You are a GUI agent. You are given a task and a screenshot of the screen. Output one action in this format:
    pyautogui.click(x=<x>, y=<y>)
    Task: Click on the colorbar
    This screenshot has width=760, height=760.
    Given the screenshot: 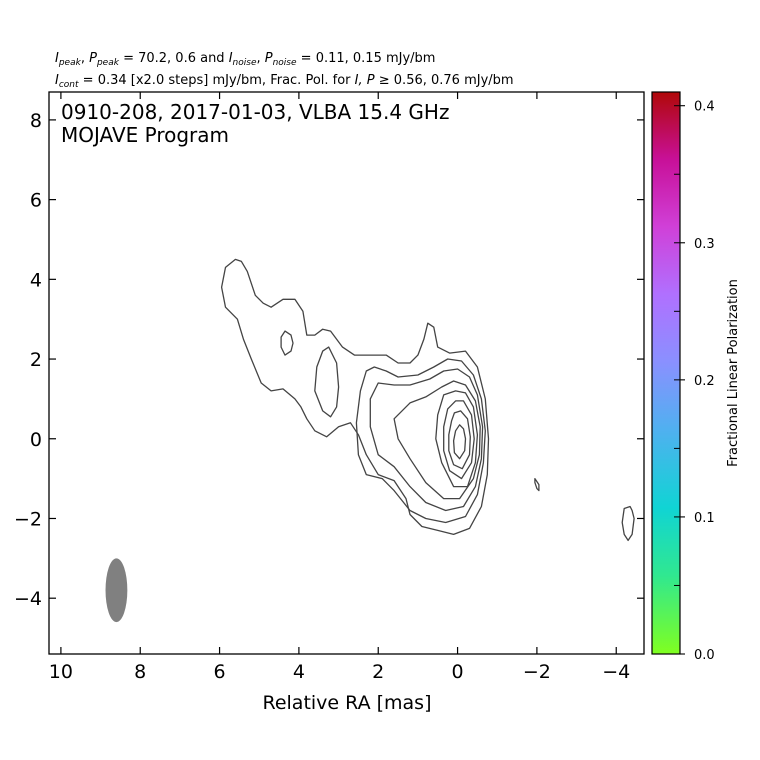 What is the action you would take?
    pyautogui.click(x=666, y=373)
    